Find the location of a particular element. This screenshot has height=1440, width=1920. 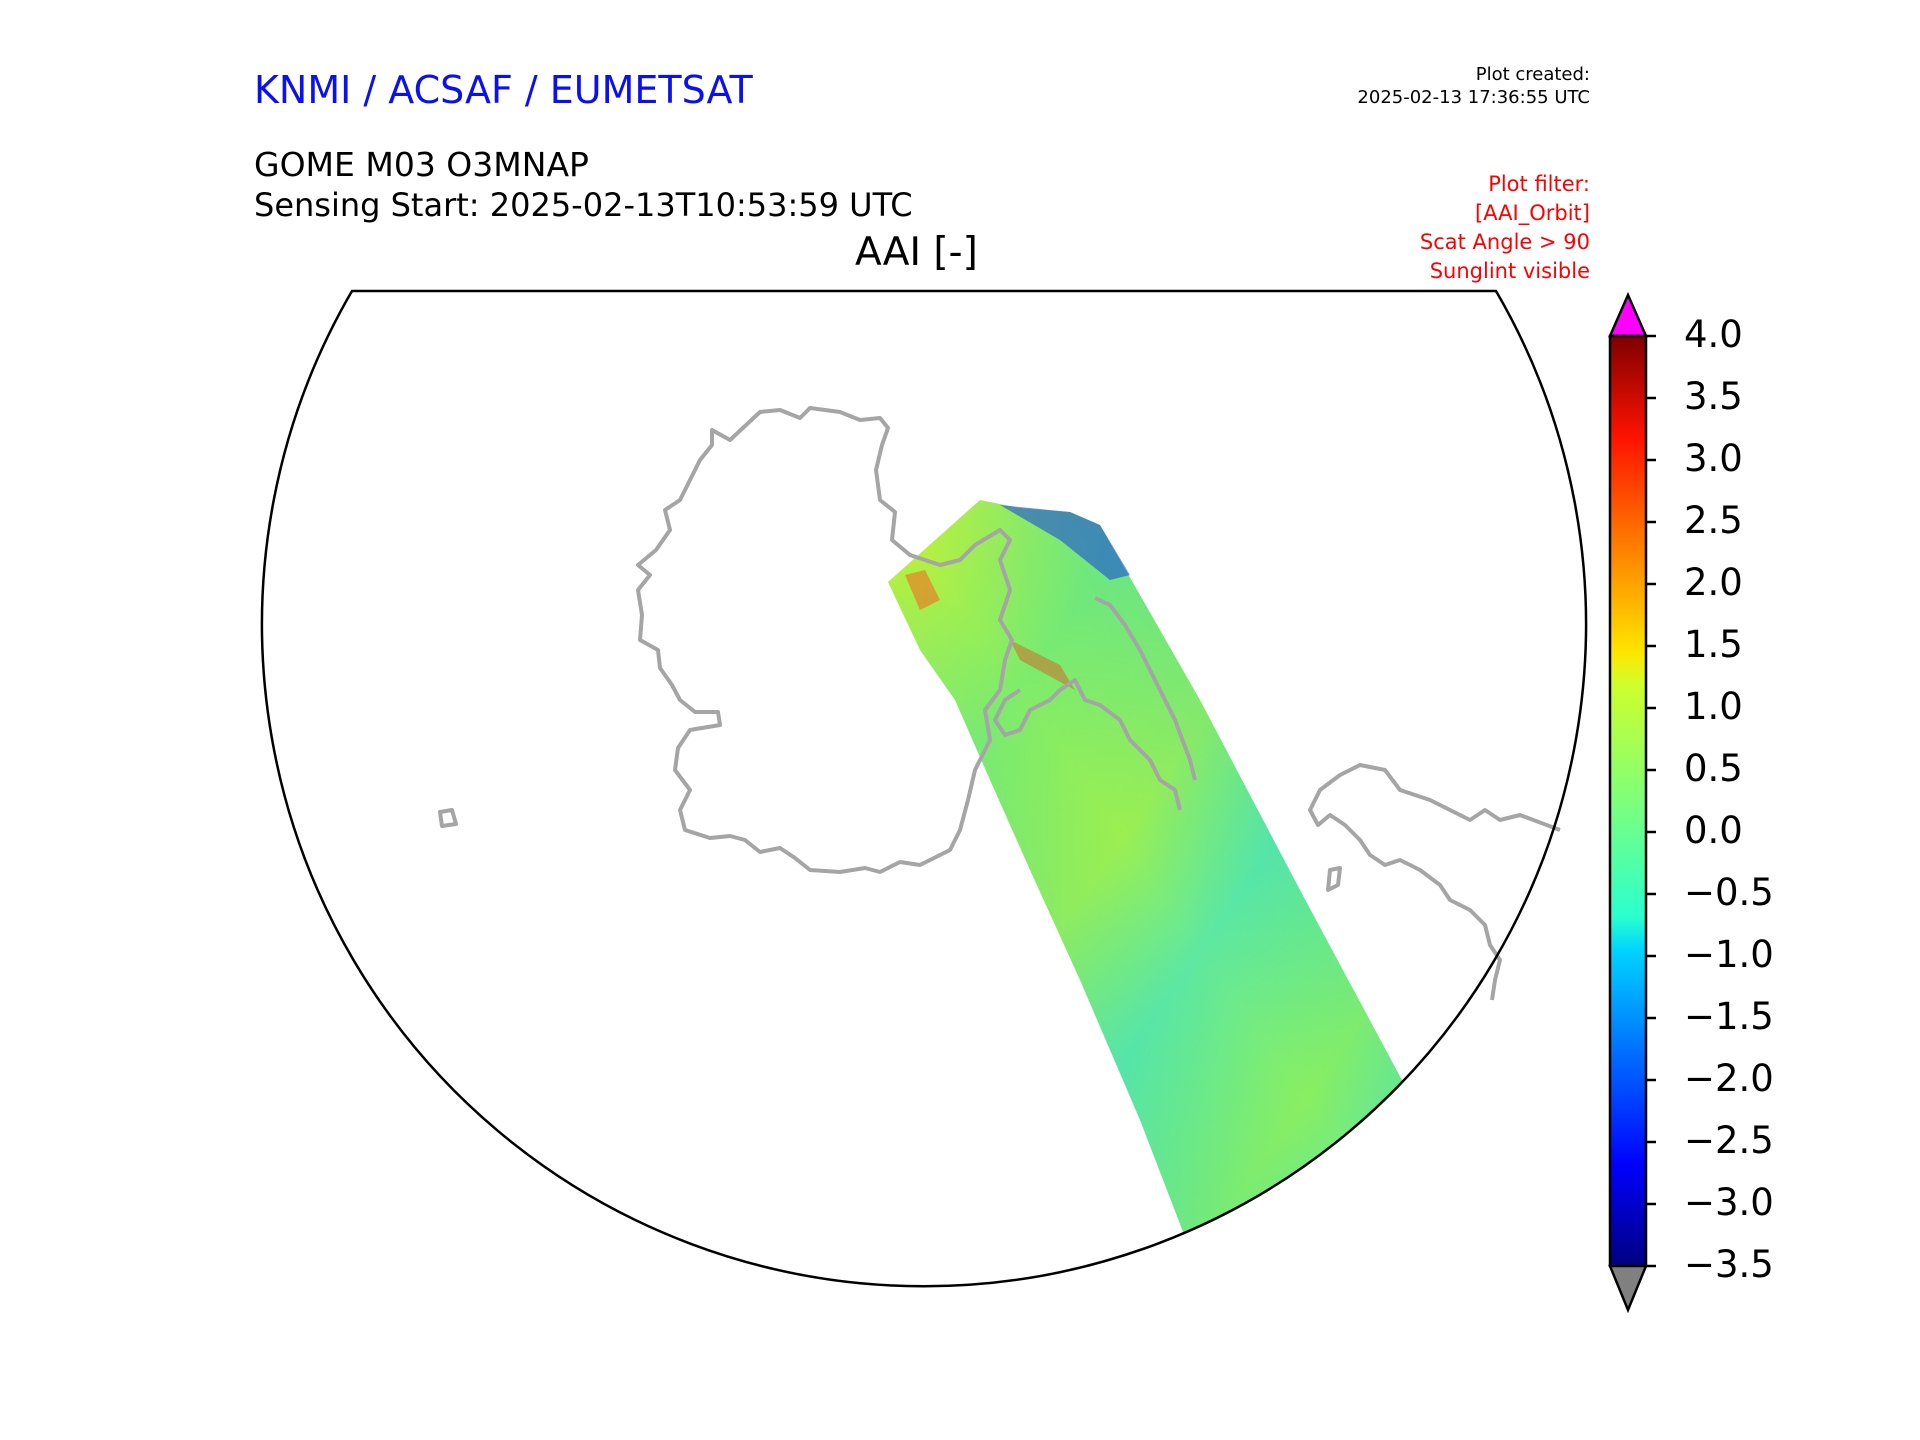

filter-line: Plot filter: is located at coordinates (1539, 184).